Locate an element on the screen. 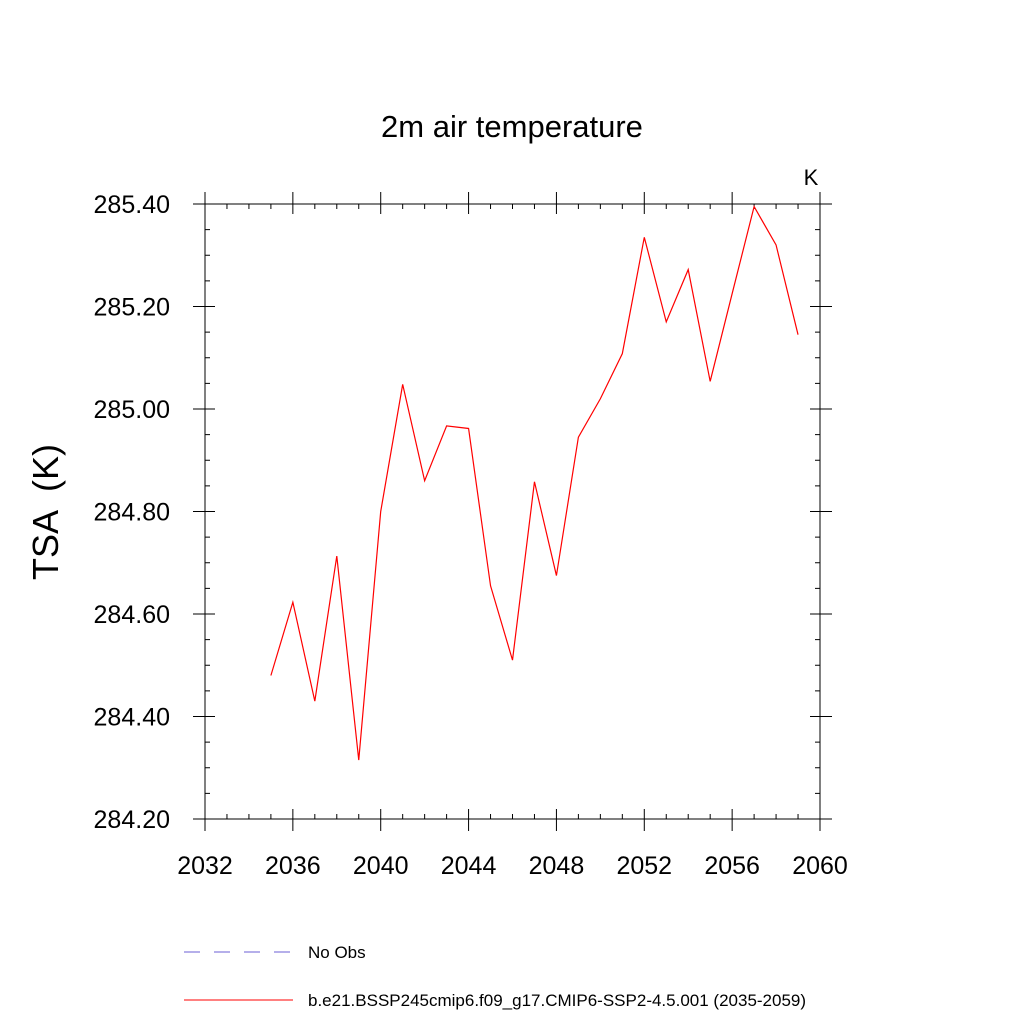  x-tick-label: 2048 is located at coordinates (557, 866).